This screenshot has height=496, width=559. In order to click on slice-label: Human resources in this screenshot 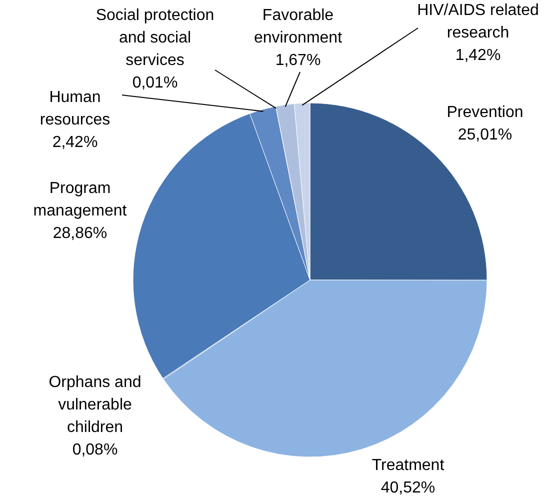, I will do `click(75, 108)`.